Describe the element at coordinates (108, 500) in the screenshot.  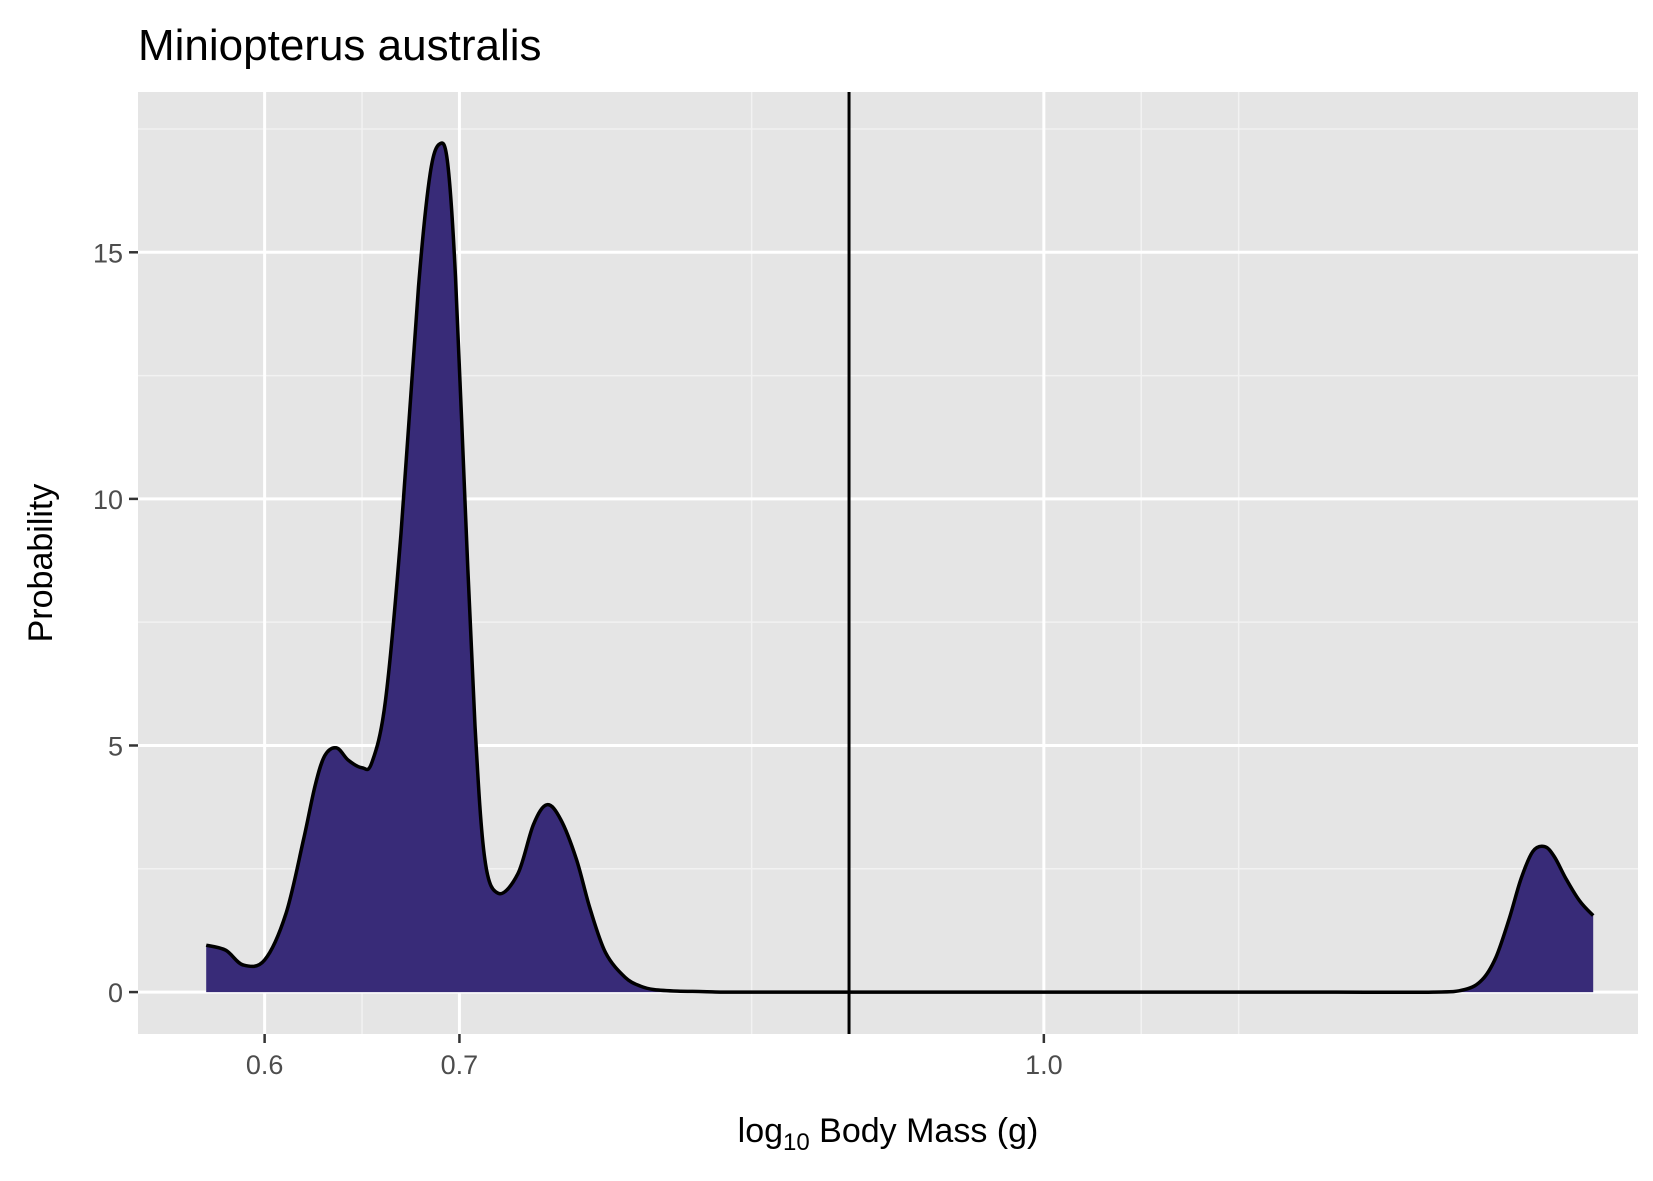
I see `y-tick-label: 10` at that location.